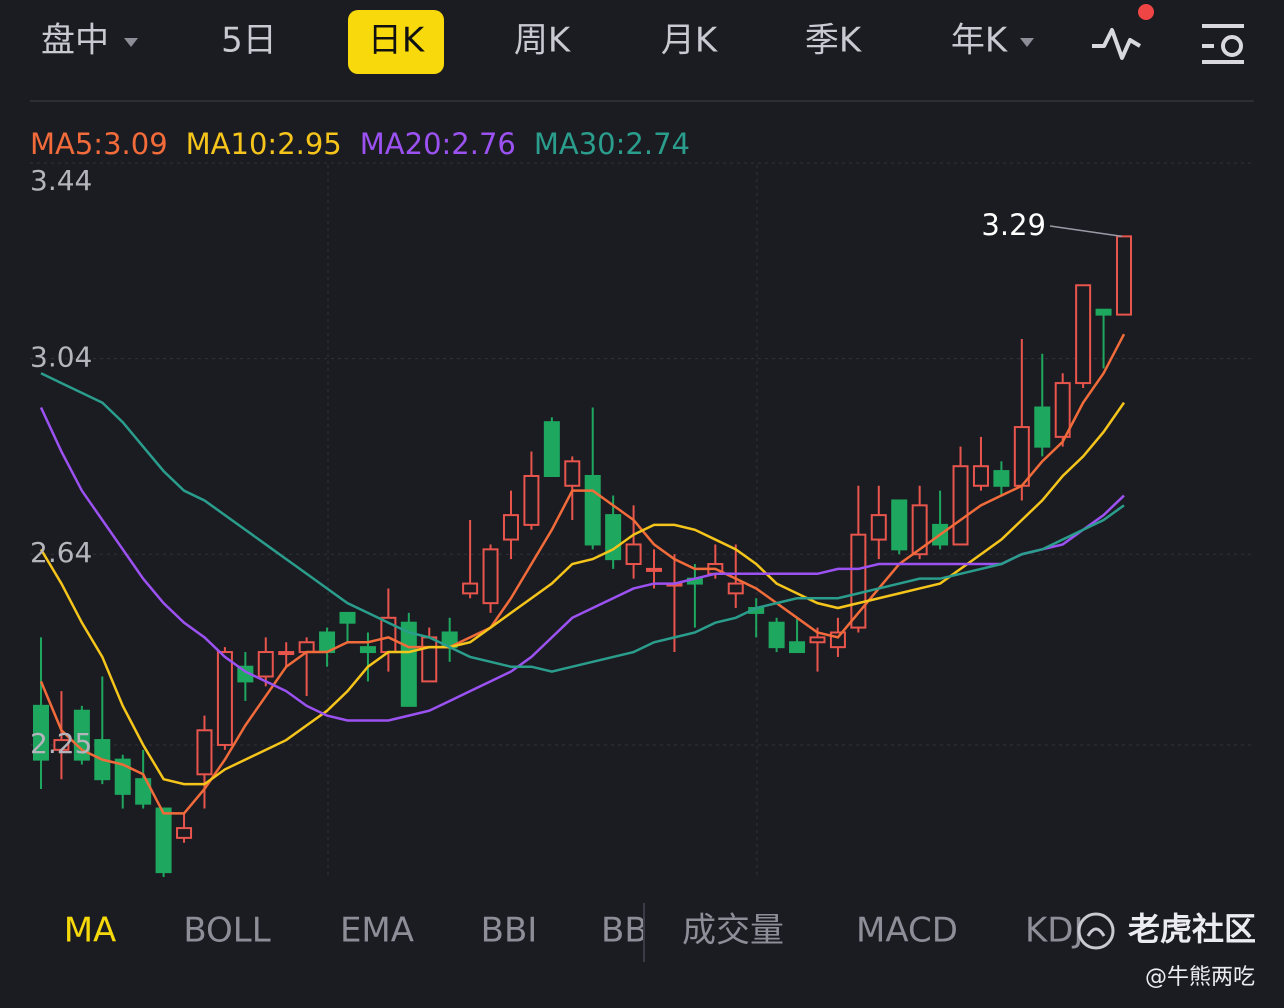 The height and width of the screenshot is (1008, 1284). What do you see at coordinates (509, 931) in the screenshot?
I see `indicator-tab: BBI` at bounding box center [509, 931].